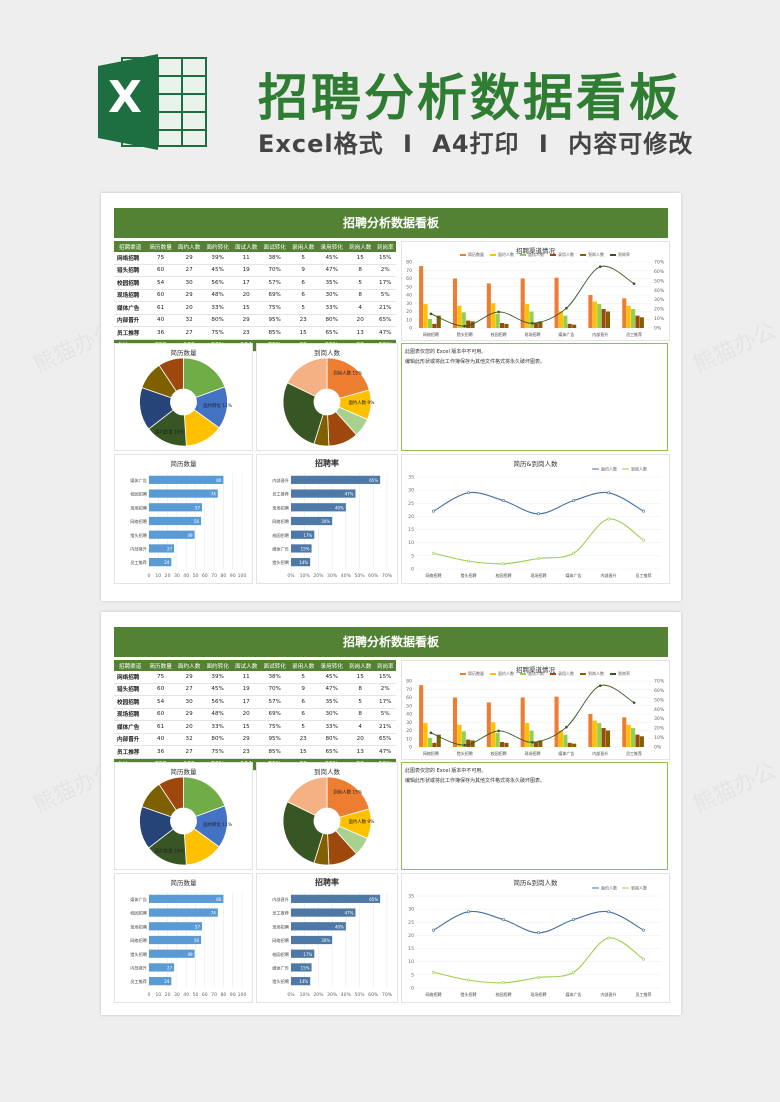 Image resolution: width=780 pixels, height=1102 pixels. What do you see at coordinates (385, 689) in the screenshot?
I see `table-cell: 2%` at bounding box center [385, 689].